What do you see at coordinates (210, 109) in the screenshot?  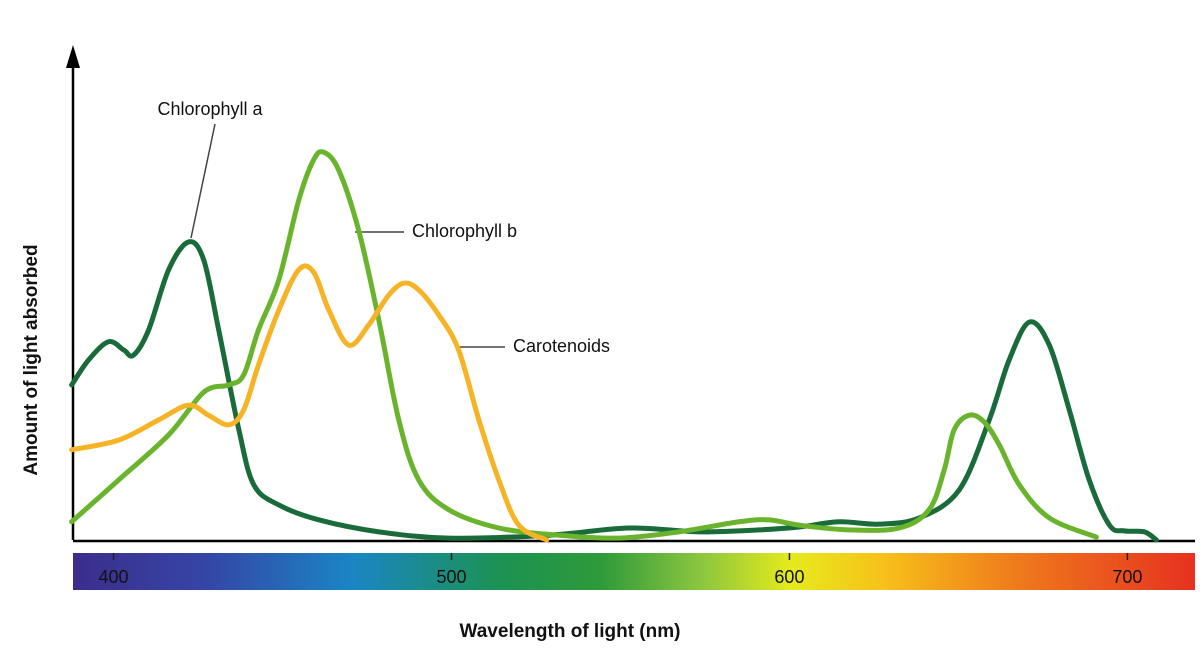 I see `series-label: Chlorophyll a` at bounding box center [210, 109].